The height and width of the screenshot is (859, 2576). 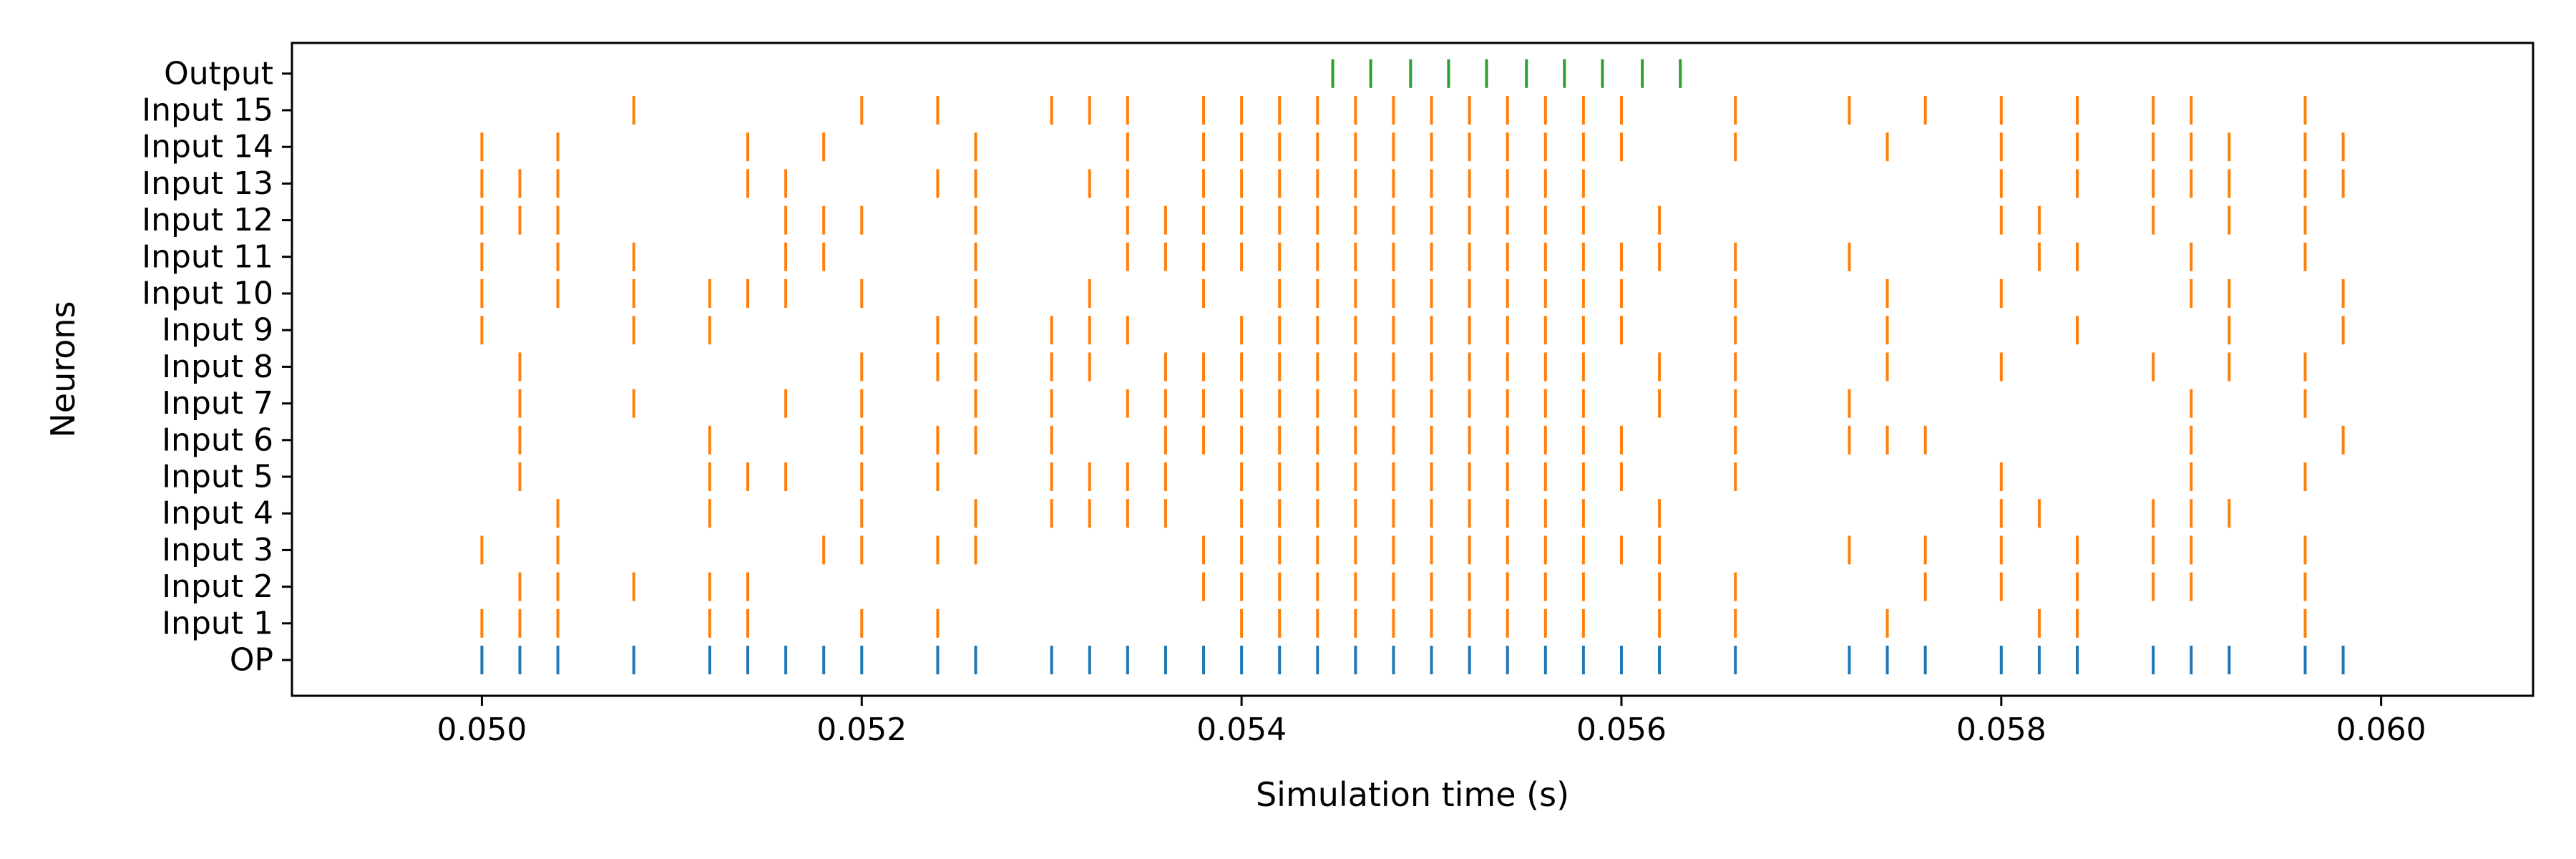 I want to click on spike-row-output, so click(x=1506, y=73).